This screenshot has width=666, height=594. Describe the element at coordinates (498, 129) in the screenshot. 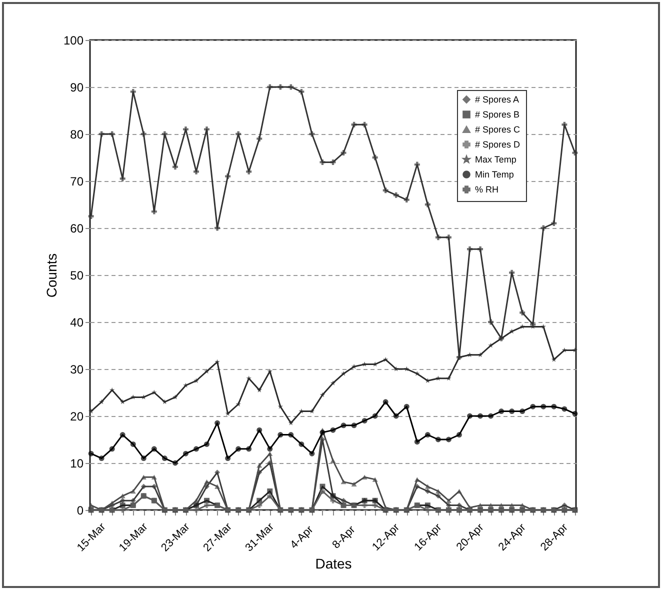

I see `legend-label: # Spores C` at that location.